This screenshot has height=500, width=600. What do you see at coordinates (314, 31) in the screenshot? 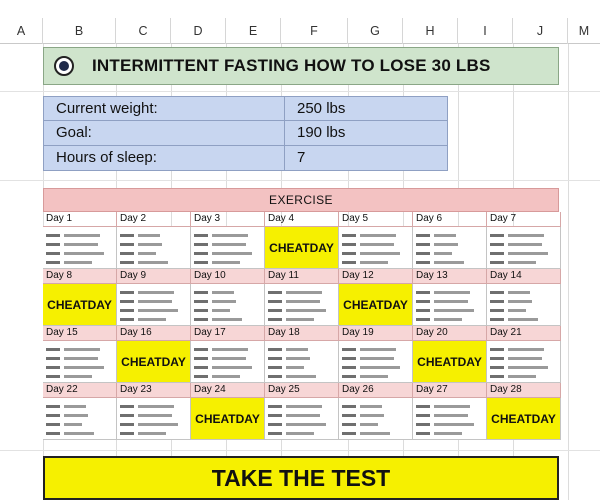
I see `column-header-f: F` at bounding box center [314, 31].